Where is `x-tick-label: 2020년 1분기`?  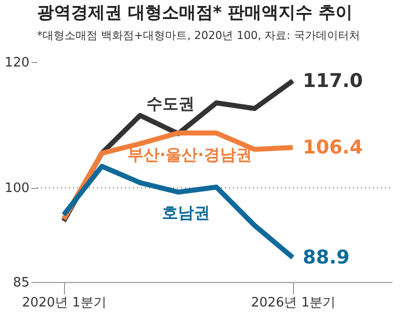 x-tick-label: 2020년 1분기 is located at coordinates (64, 303).